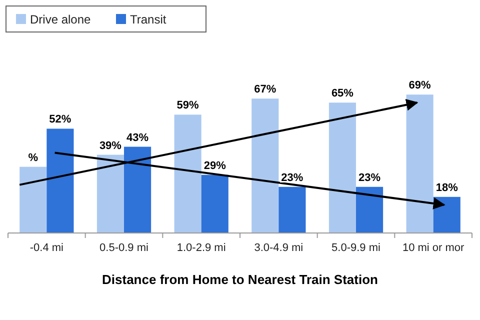  What do you see at coordinates (110, 146) in the screenshot?
I see `data-label: 39%` at bounding box center [110, 146].